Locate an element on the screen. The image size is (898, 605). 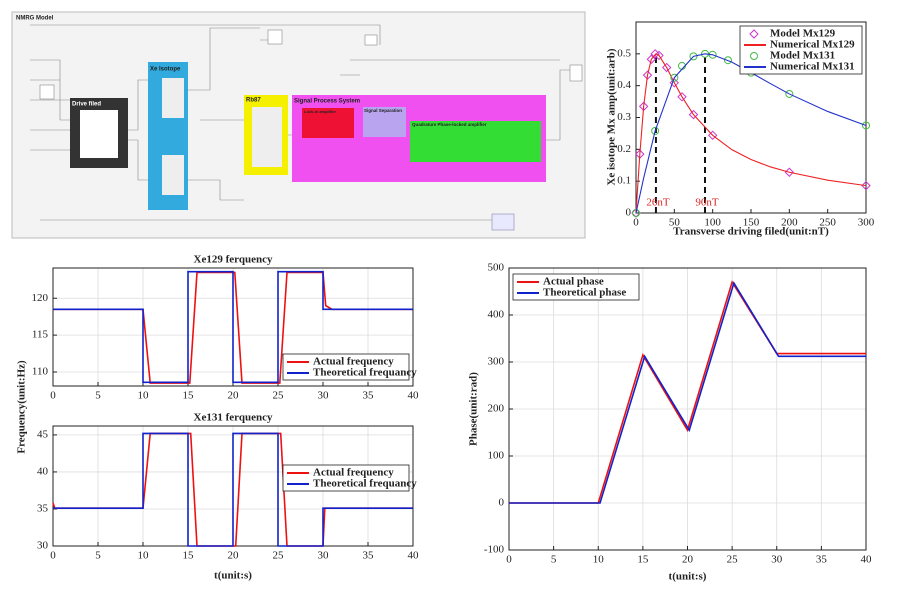
x-tick-label: 50 is located at coordinates (675, 223).